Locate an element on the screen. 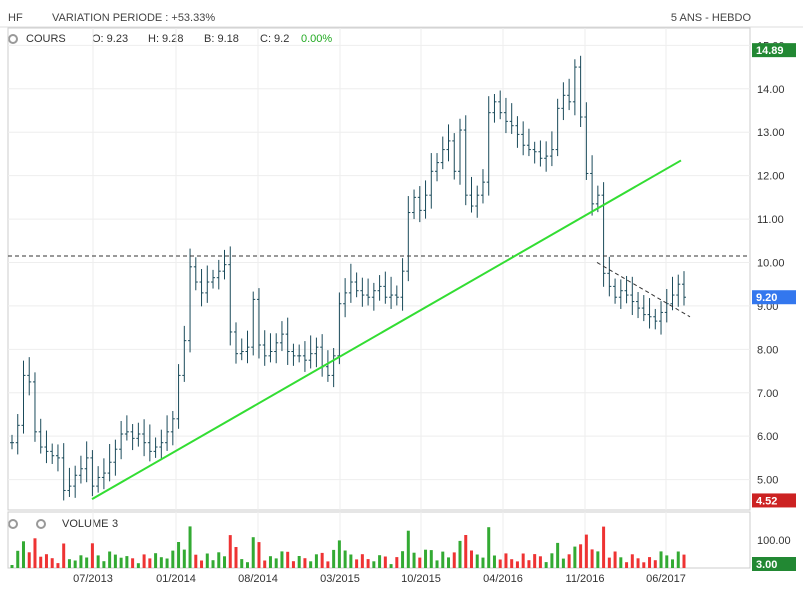  y-tick-label: 5.00 is located at coordinates (767, 481).